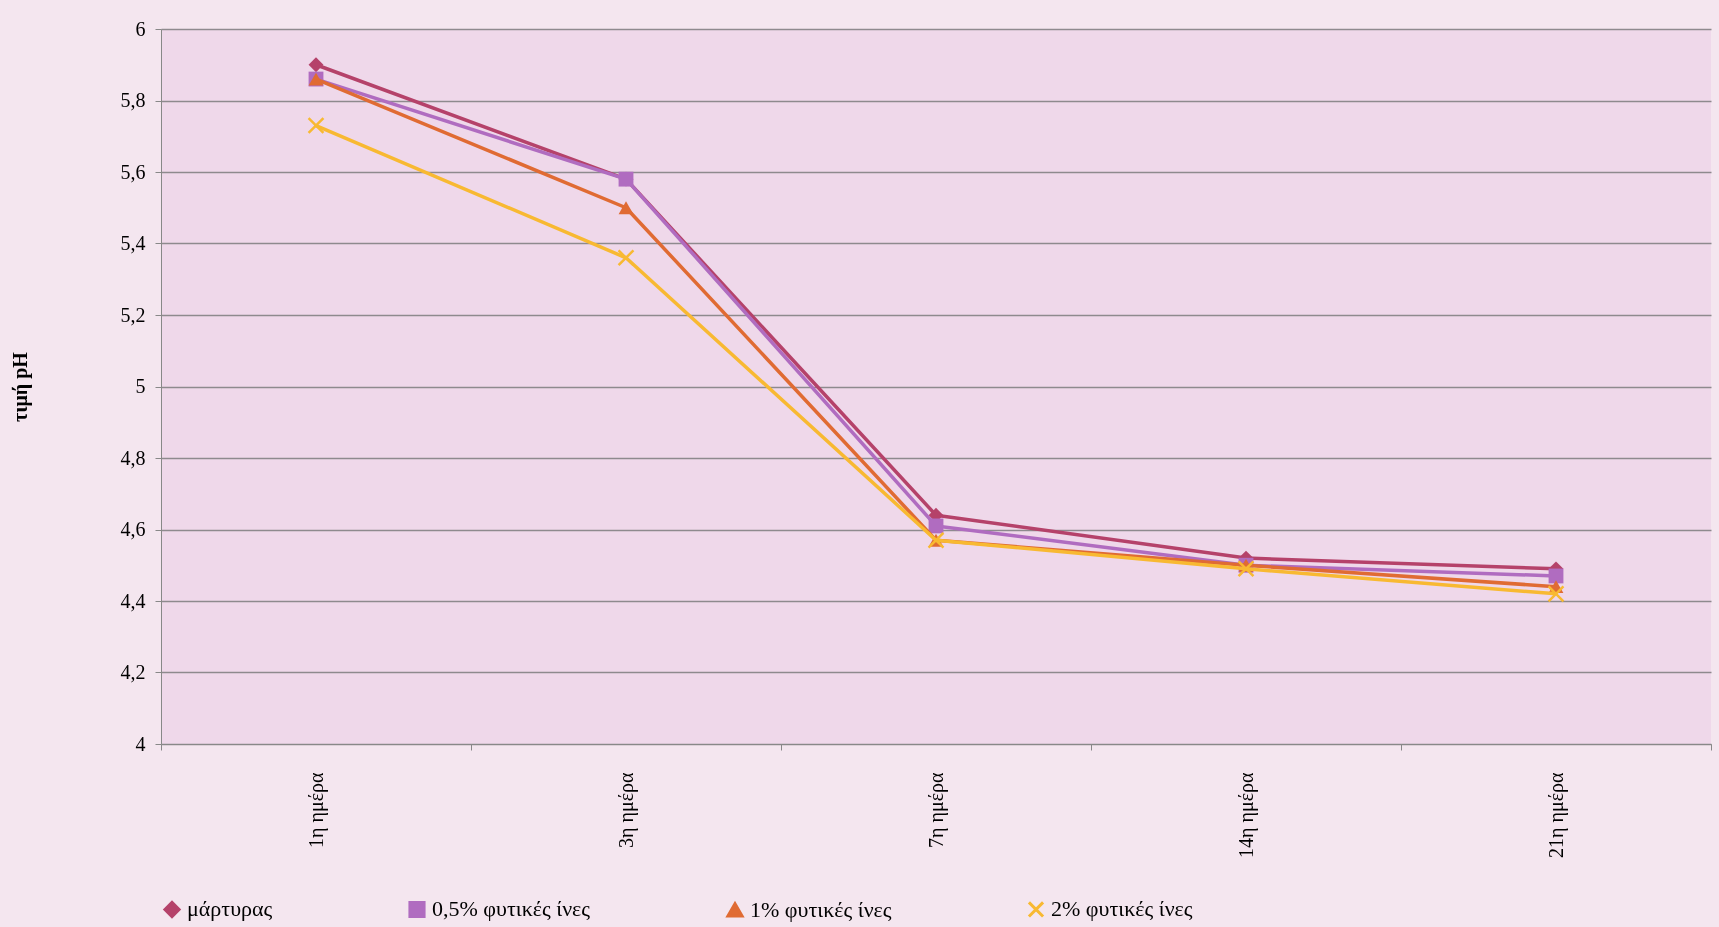 The height and width of the screenshot is (927, 1719). What do you see at coordinates (133, 457) in the screenshot?
I see `y-tick-label: 4,8` at bounding box center [133, 457].